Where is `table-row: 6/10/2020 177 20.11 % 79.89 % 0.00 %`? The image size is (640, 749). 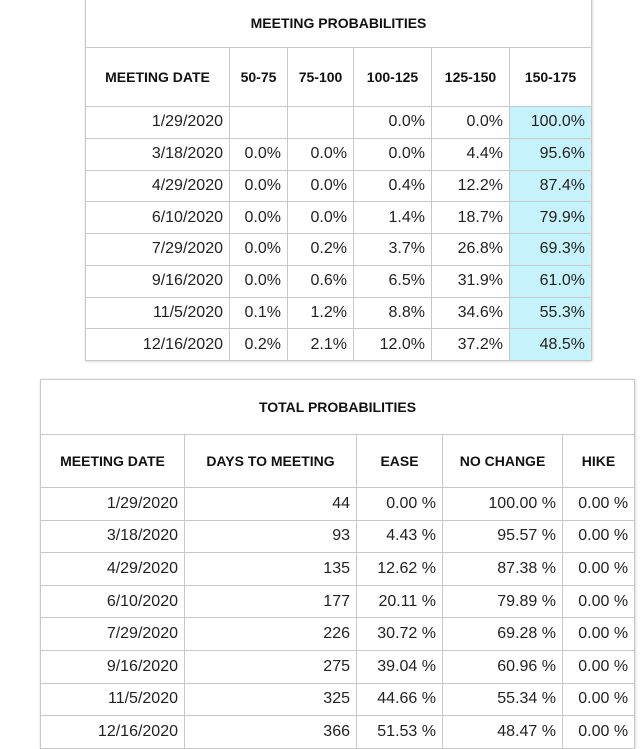 table-row: 6/10/2020 177 20.11 % 79.89 % 0.00 % is located at coordinates (338, 601).